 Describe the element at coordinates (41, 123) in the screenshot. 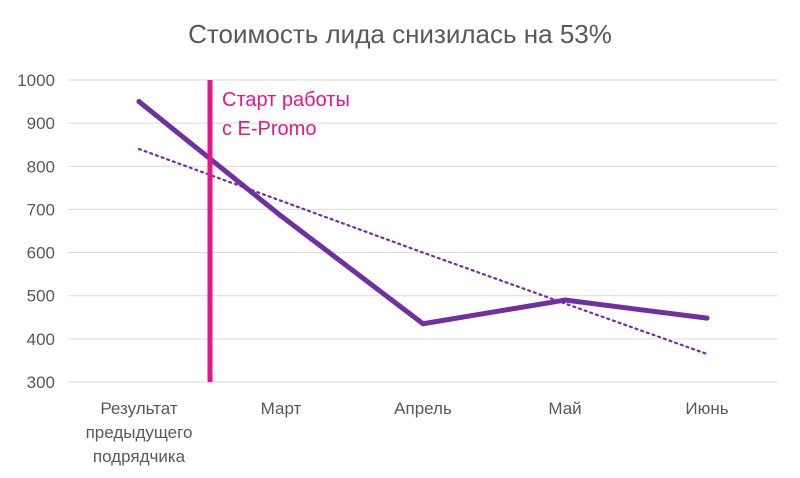

I see `y-tick-label: 900` at that location.